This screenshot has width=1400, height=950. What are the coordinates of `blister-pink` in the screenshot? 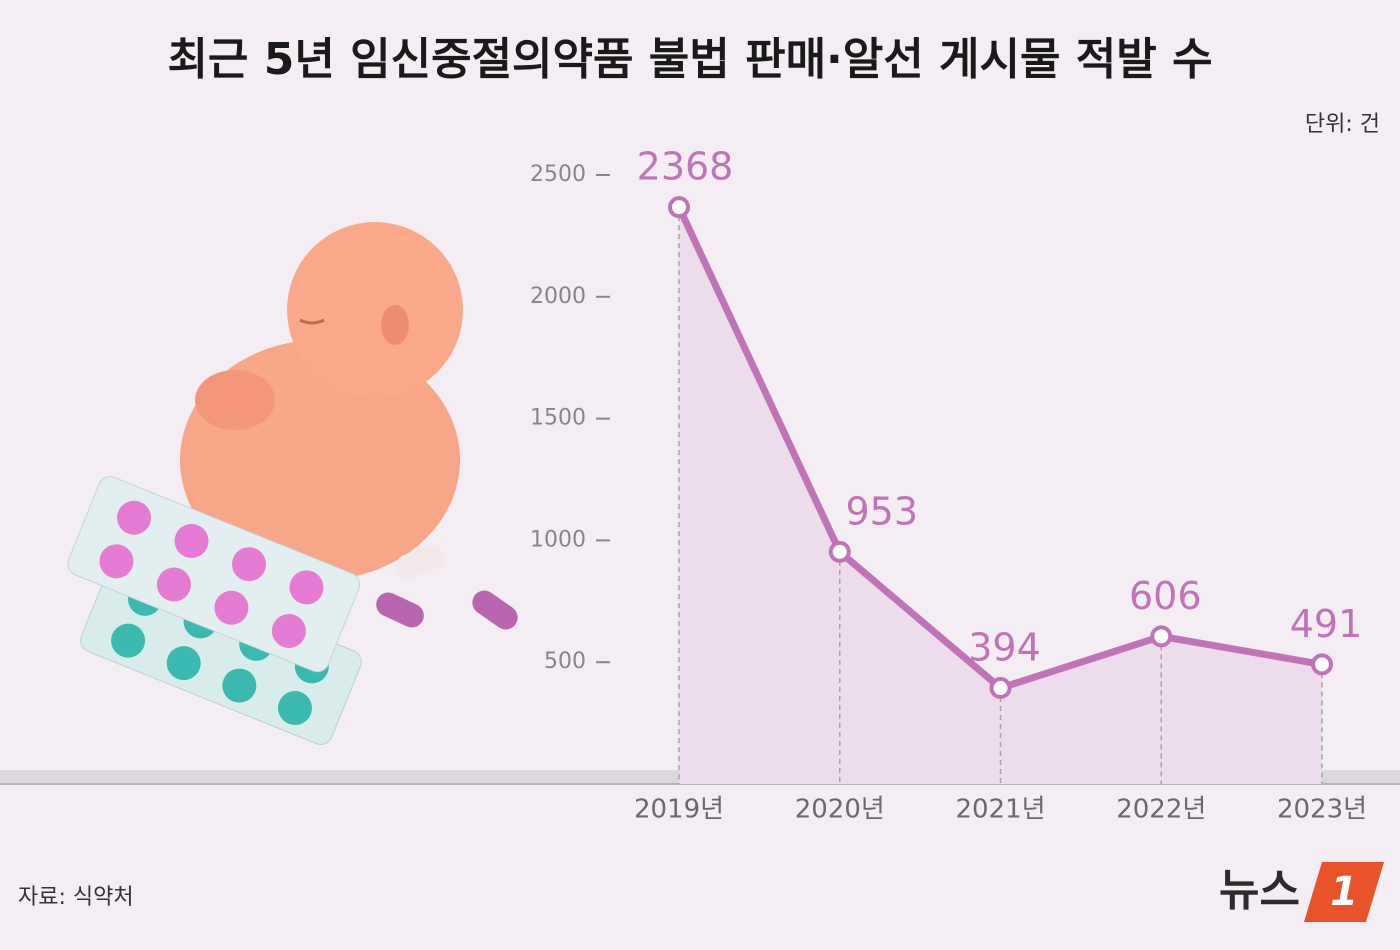 It's located at (214, 574).